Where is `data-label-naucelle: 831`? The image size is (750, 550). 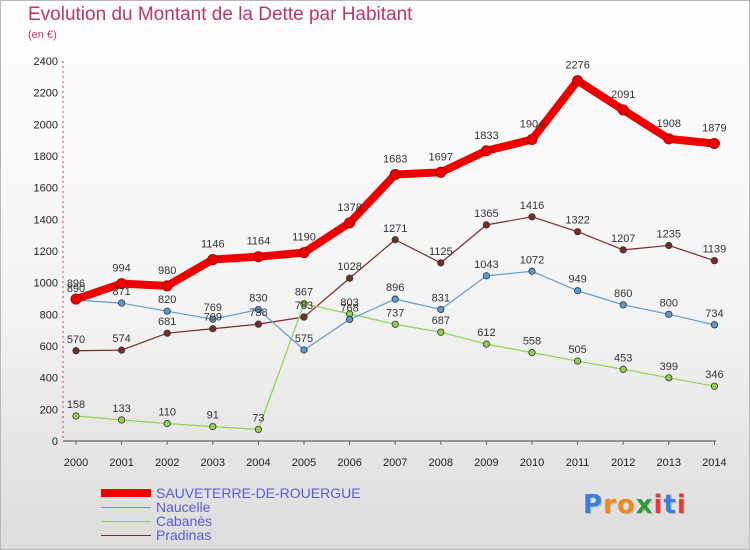 data-label-naucelle: 831 is located at coordinates (441, 298).